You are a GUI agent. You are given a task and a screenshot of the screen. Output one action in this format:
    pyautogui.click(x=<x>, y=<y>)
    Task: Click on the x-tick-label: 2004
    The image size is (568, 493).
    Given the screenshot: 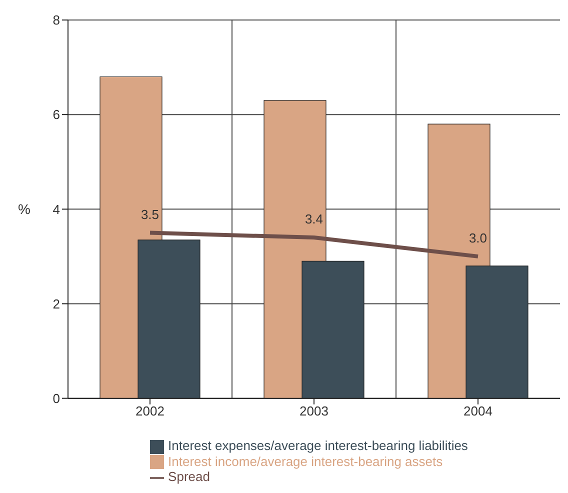 What is the action you would take?
    pyautogui.click(x=478, y=411)
    